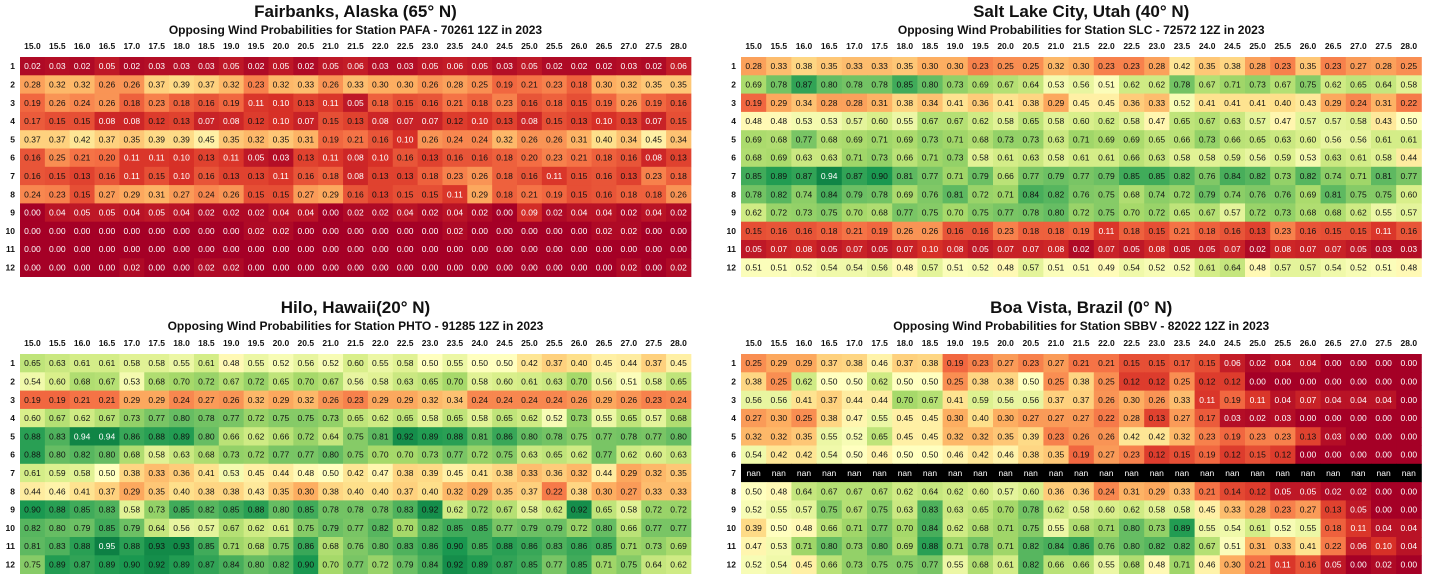 The image size is (1434, 584). What do you see at coordinates (905, 66) in the screenshot?
I see `cell-value-label: 0.35` at bounding box center [905, 66].